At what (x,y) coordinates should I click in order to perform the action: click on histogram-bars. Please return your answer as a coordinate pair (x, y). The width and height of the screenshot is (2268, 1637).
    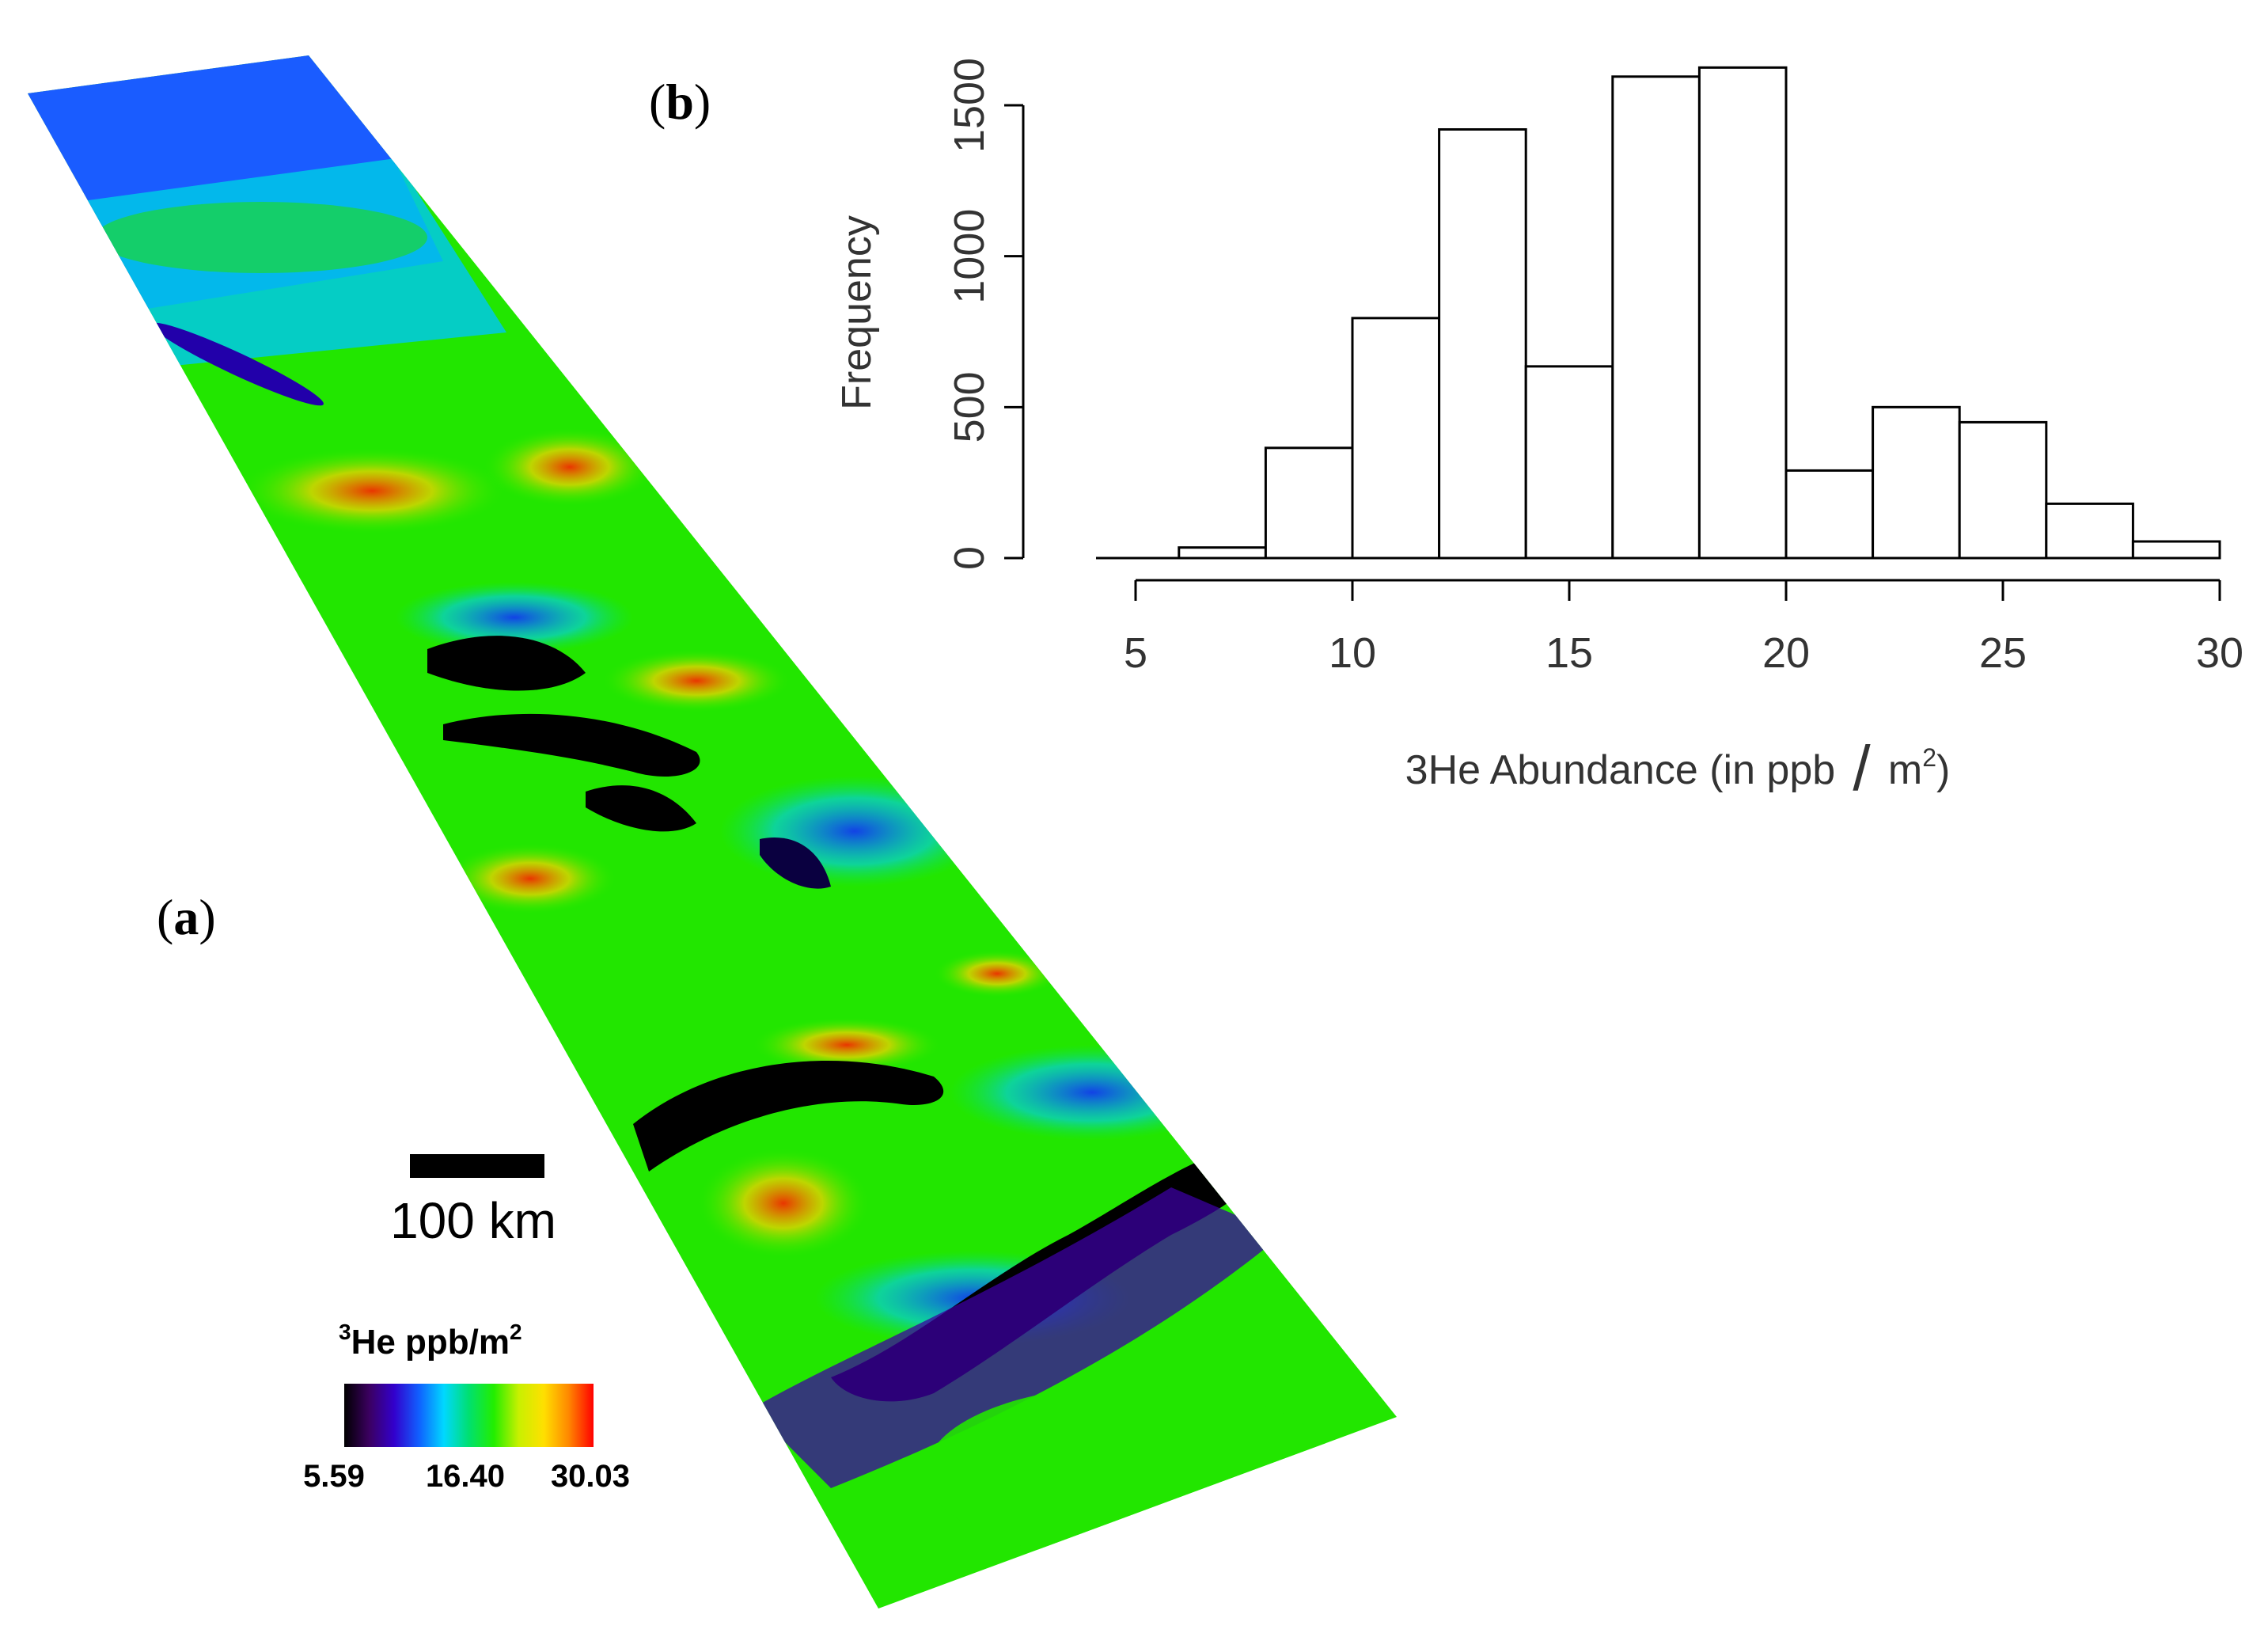
    Looking at the image, I should click on (1699, 313).